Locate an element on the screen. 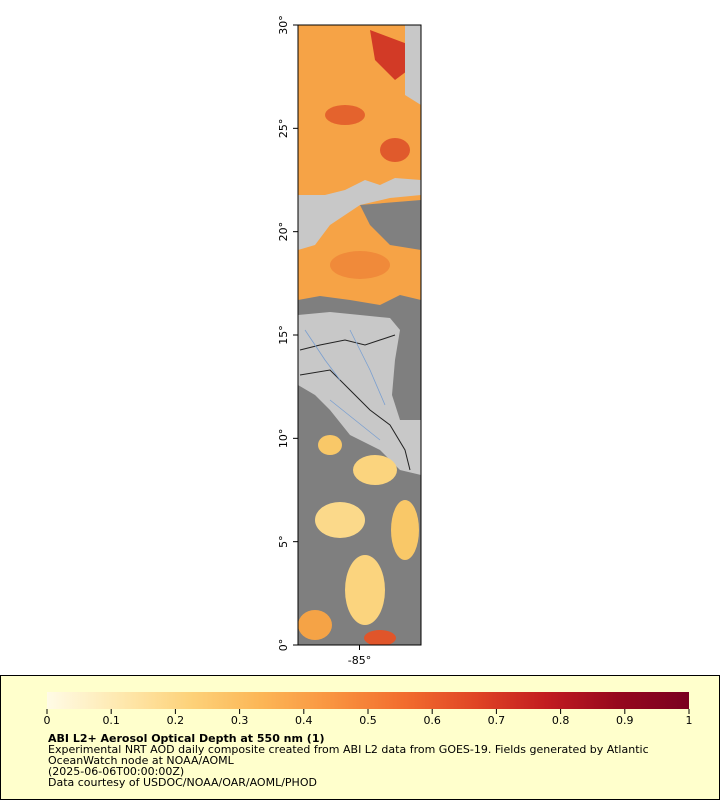  colorbar-tick-label: 0.1 is located at coordinates (111, 720).